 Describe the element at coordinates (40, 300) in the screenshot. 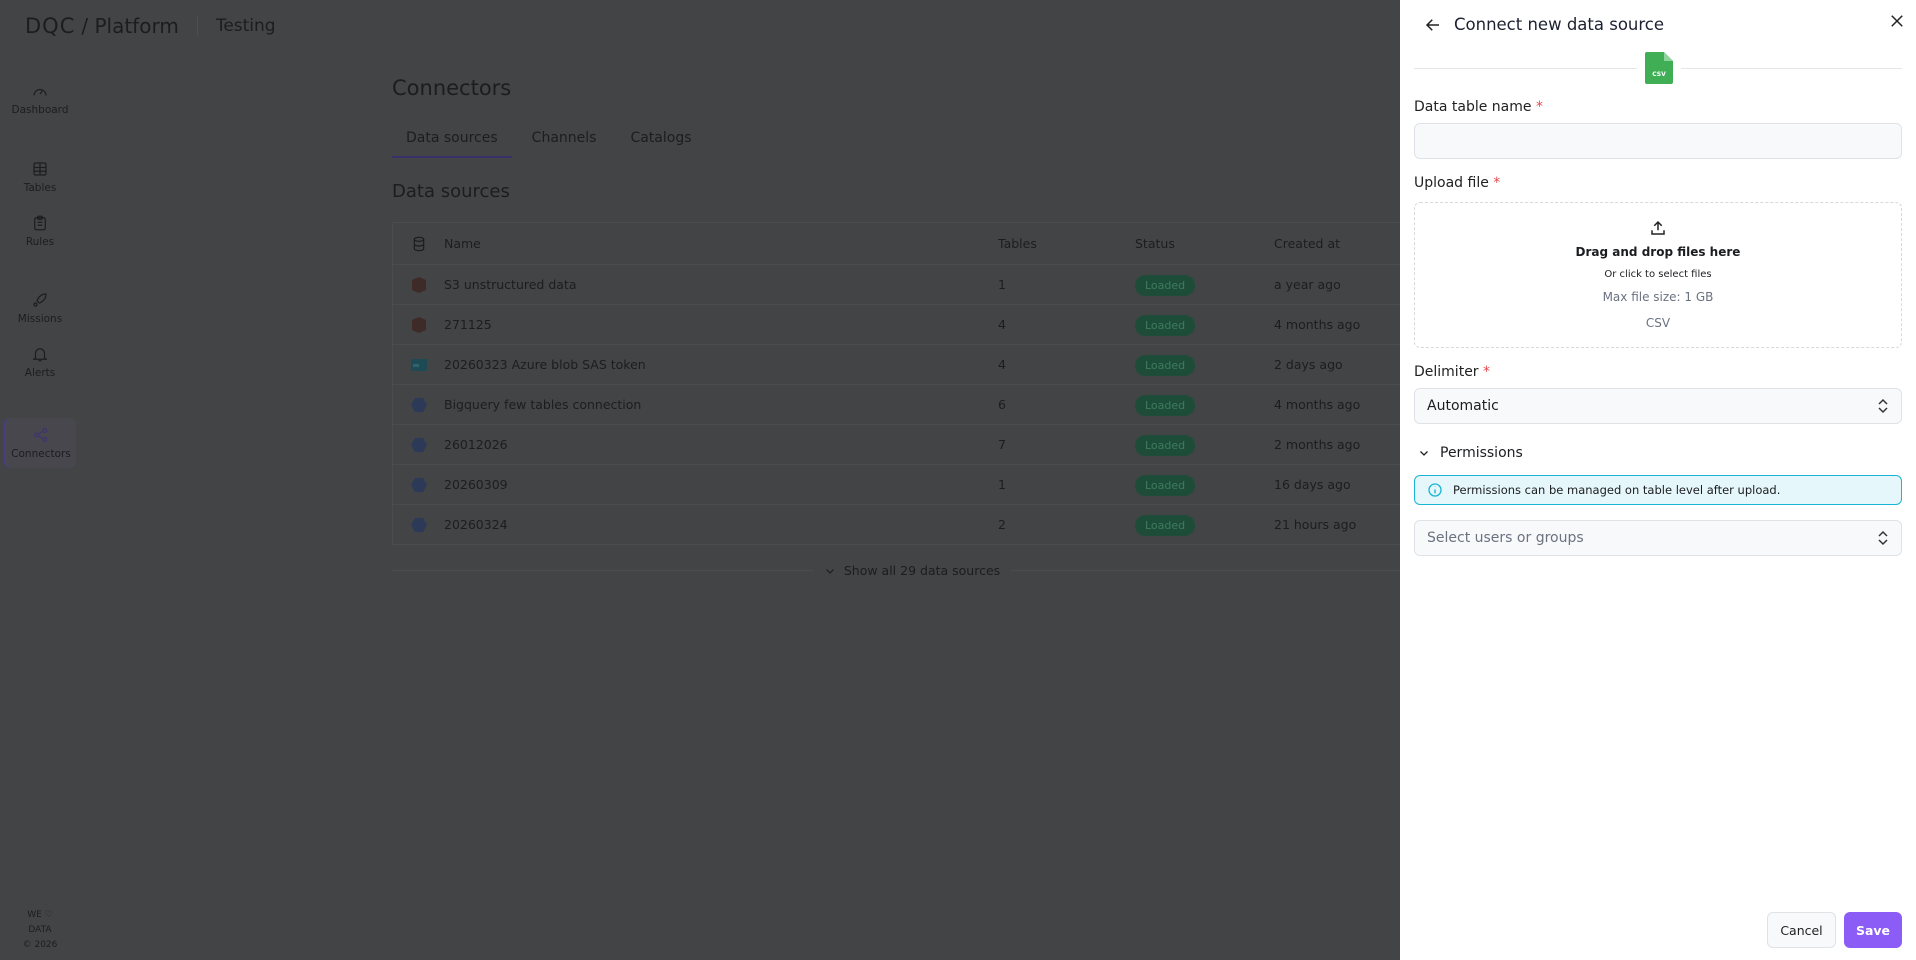

I see `rocket-icon` at that location.